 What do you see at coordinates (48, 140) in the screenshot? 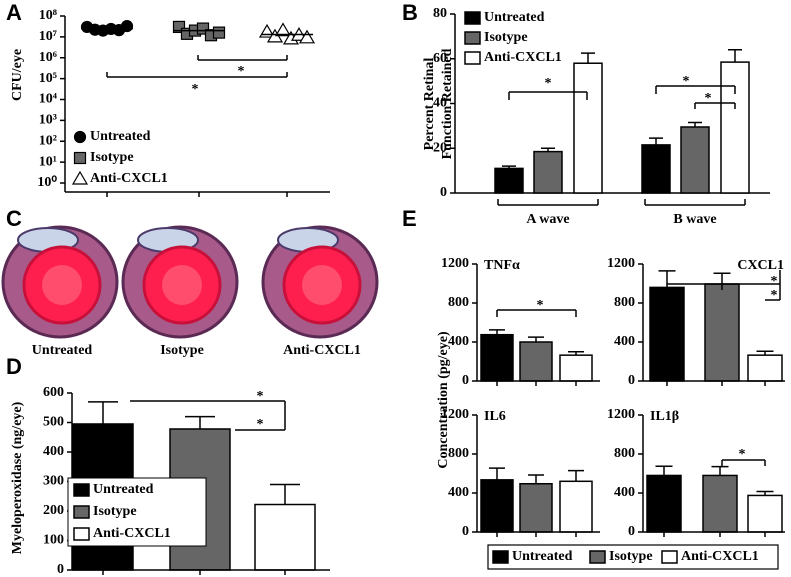
I see `y-tick-label: 10²` at bounding box center [48, 140].